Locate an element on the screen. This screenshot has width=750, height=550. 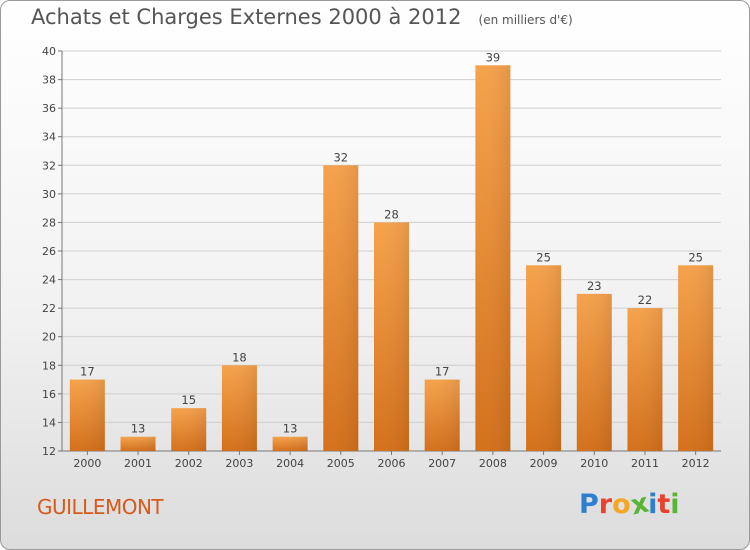
value-label: 23 is located at coordinates (594, 286).